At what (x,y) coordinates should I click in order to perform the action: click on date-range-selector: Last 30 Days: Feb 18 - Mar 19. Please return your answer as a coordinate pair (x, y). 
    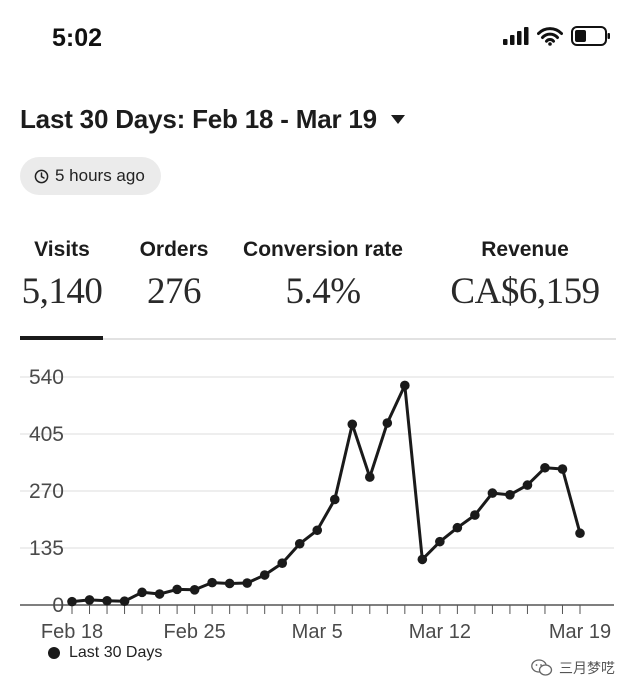
    Looking at the image, I should click on (212, 119).